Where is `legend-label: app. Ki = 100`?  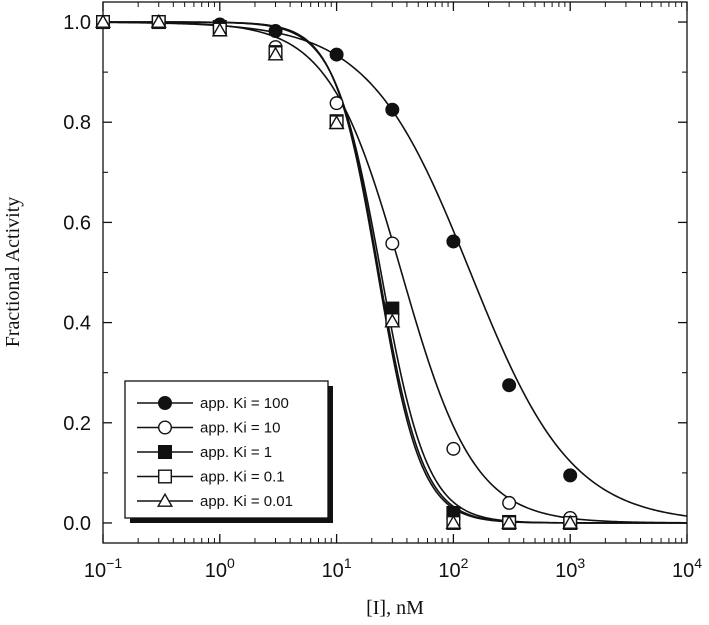
legend-label: app. Ki = 100 is located at coordinates (244, 403).